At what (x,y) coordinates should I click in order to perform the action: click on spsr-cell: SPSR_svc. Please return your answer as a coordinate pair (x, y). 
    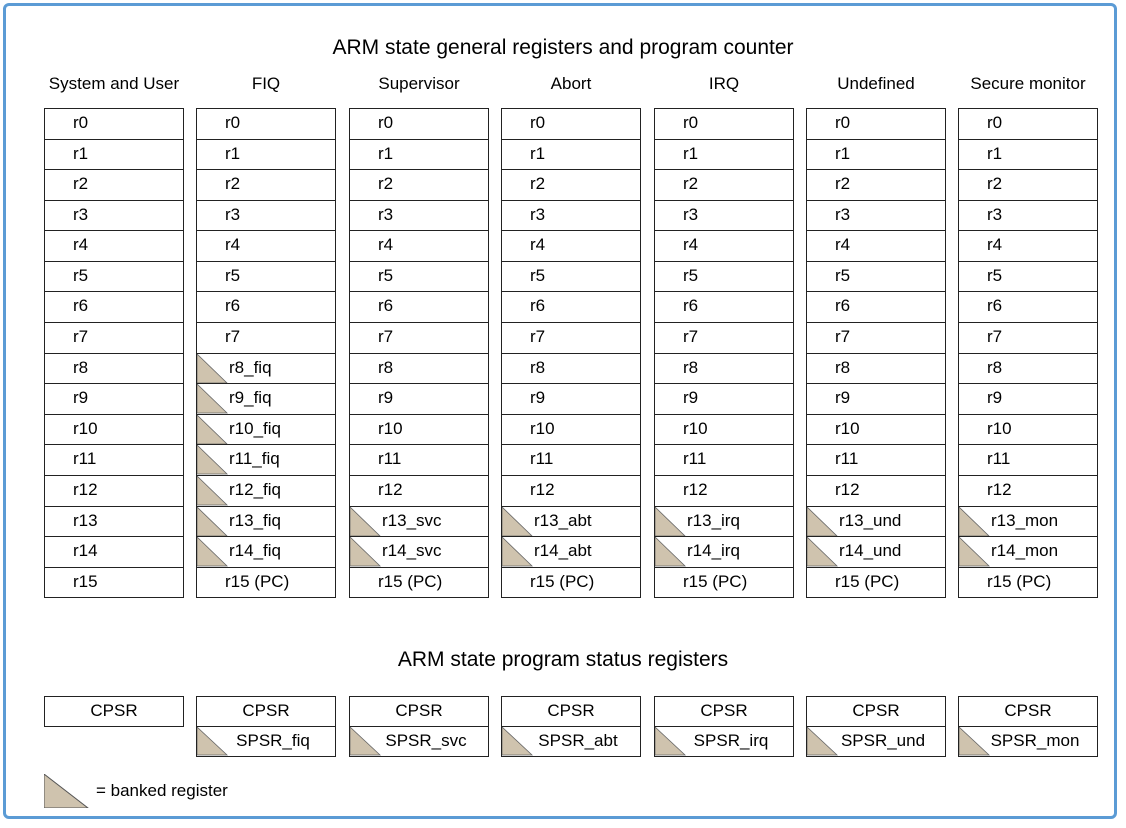
    Looking at the image, I should click on (419, 742).